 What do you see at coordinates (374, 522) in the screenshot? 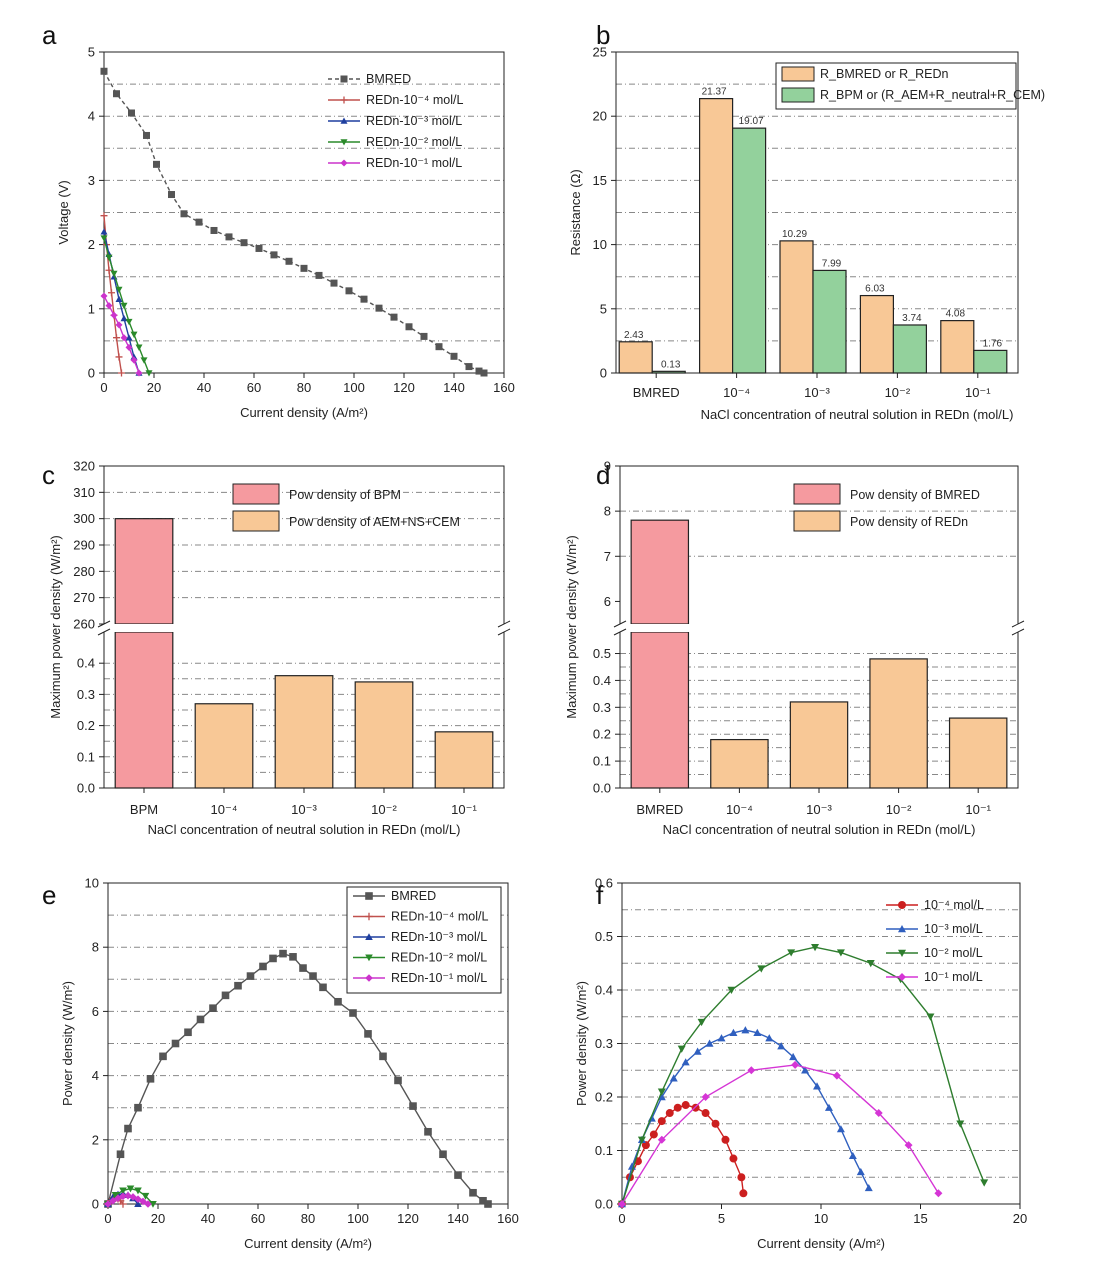
I see `legend-label: Pow density of AEM+NS+CEM` at bounding box center [374, 522].